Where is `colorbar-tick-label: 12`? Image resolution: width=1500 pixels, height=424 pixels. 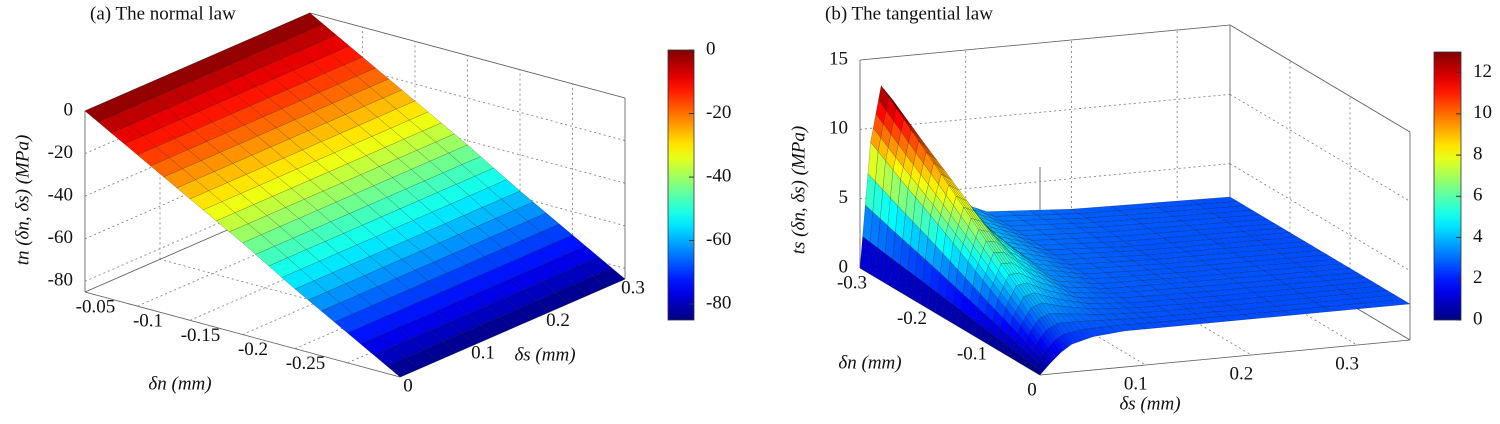 colorbar-tick-label: 12 is located at coordinates (1482, 71).